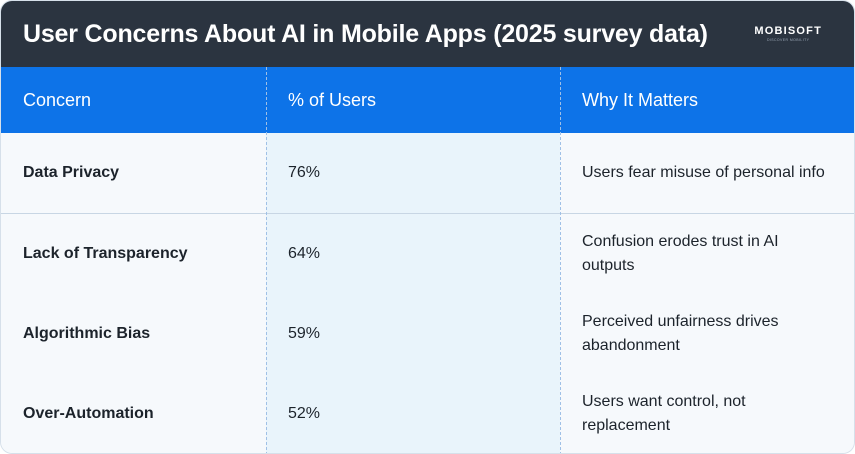 Image resolution: width=855 pixels, height=454 pixels. What do you see at coordinates (133, 173) in the screenshot?
I see `concern-cell: Data Privacy` at bounding box center [133, 173].